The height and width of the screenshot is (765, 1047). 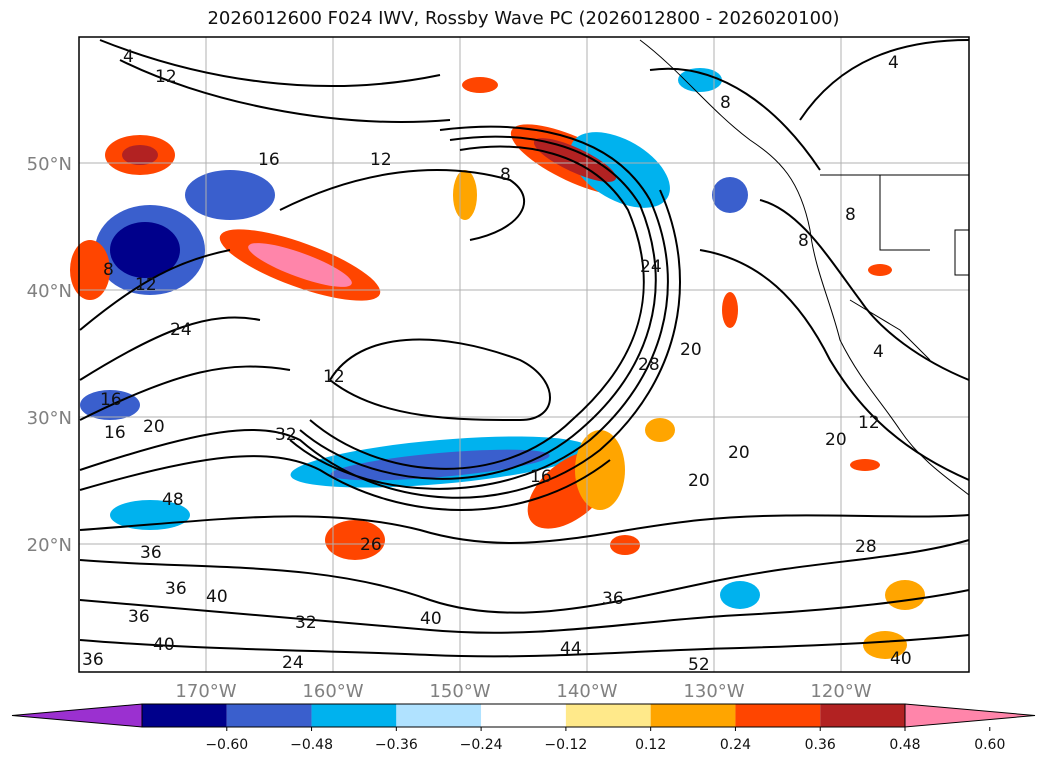 I want to click on colorbar-tick-label: −0.36, so click(x=396, y=745).